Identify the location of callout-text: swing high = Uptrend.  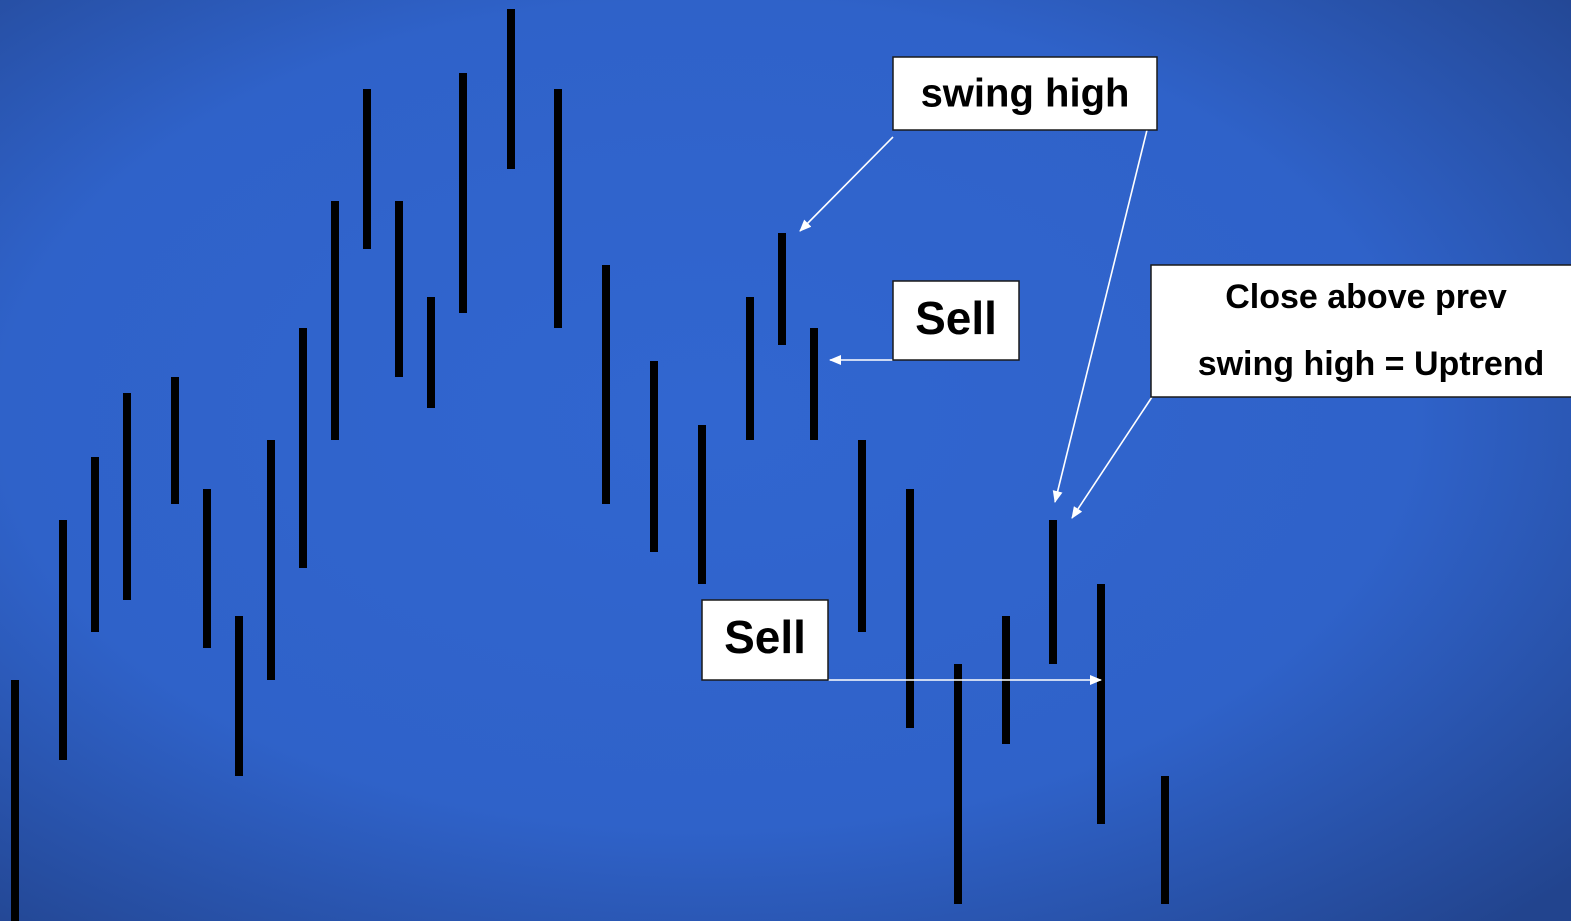
(1371, 364).